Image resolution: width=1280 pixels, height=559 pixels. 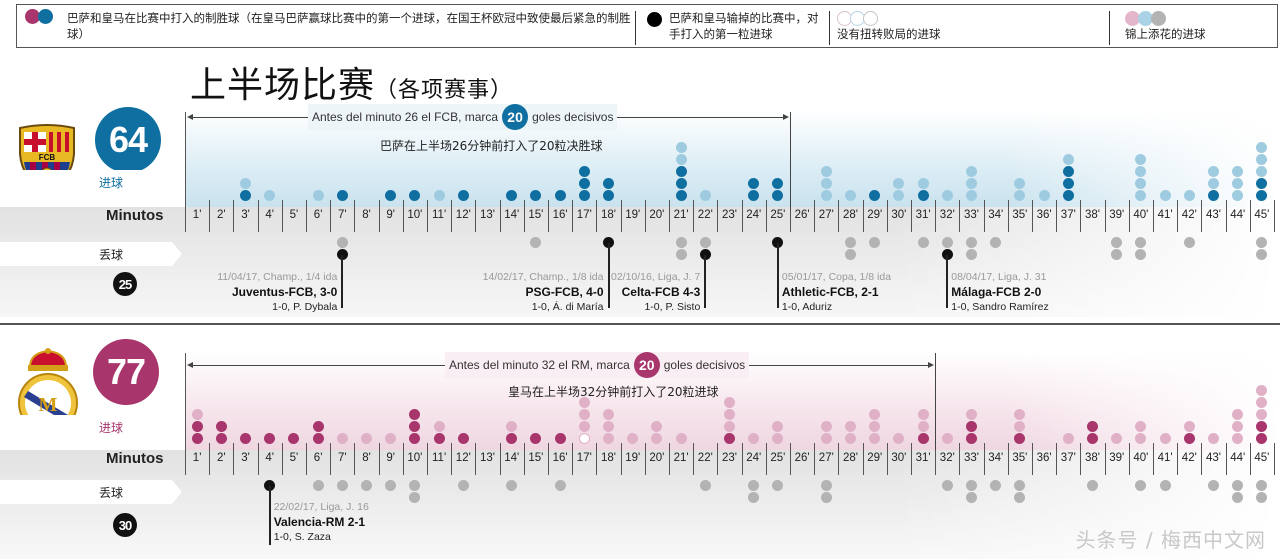 I want to click on minute-label: 33', so click(x=971, y=458).